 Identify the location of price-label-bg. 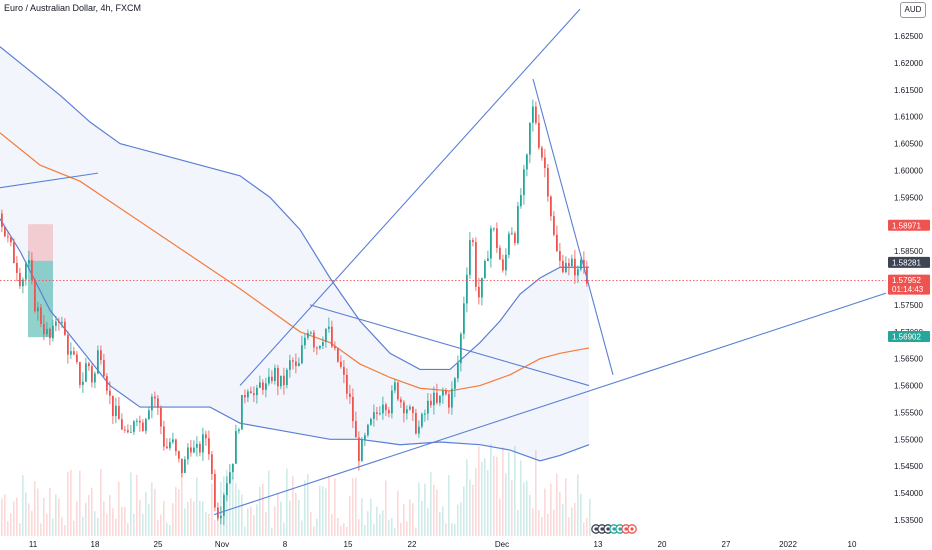
(909, 225).